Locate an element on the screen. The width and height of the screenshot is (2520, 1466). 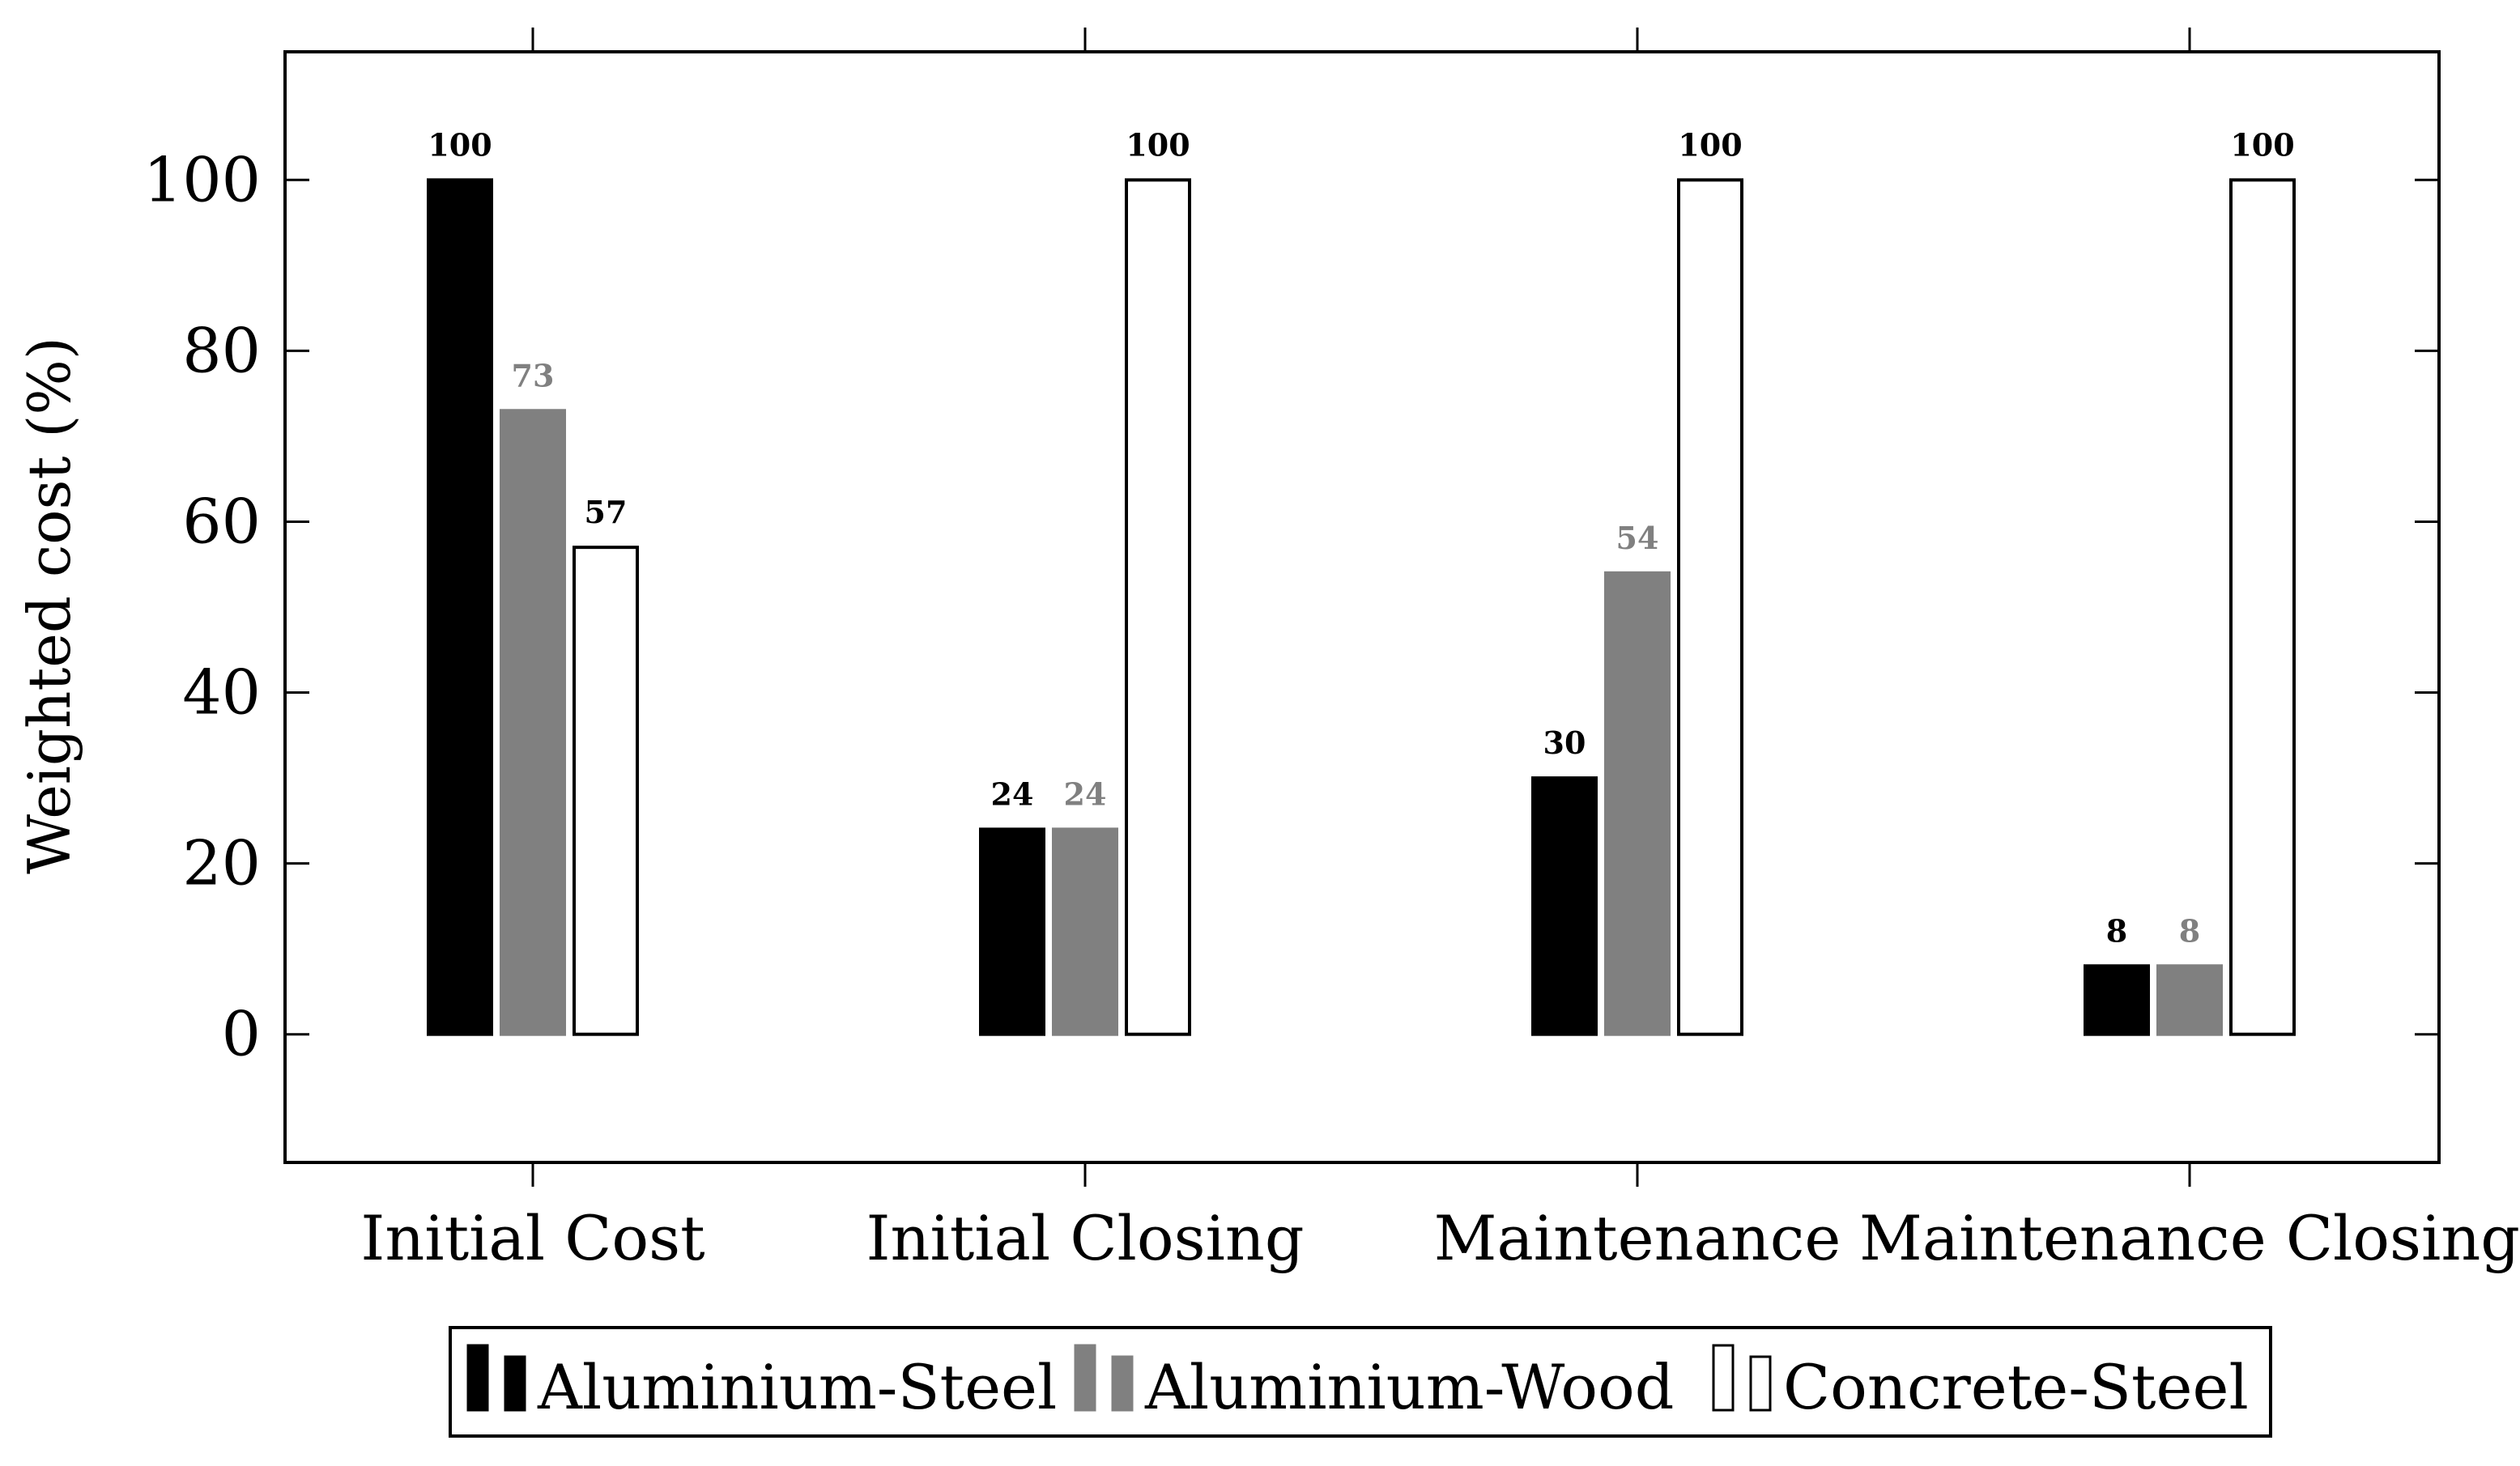
legend-label: Aluminium-Wood is located at coordinates (1409, 1387).